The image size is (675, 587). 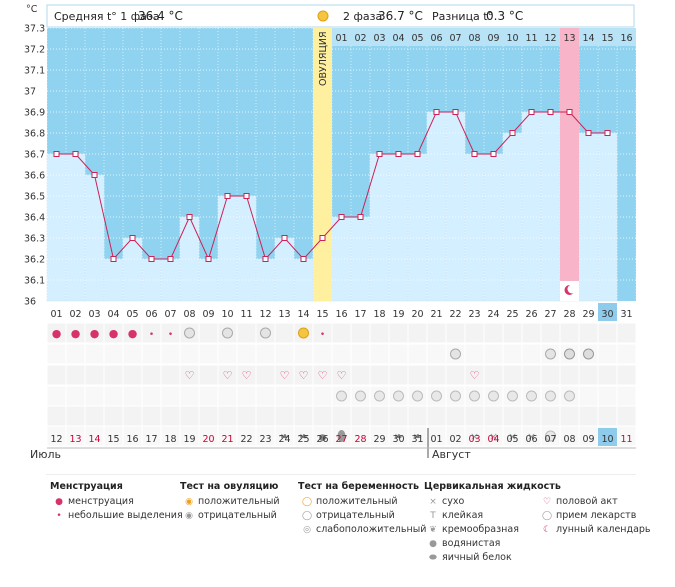 I want to click on y-tick-label: 37.3, so click(x=34, y=29).